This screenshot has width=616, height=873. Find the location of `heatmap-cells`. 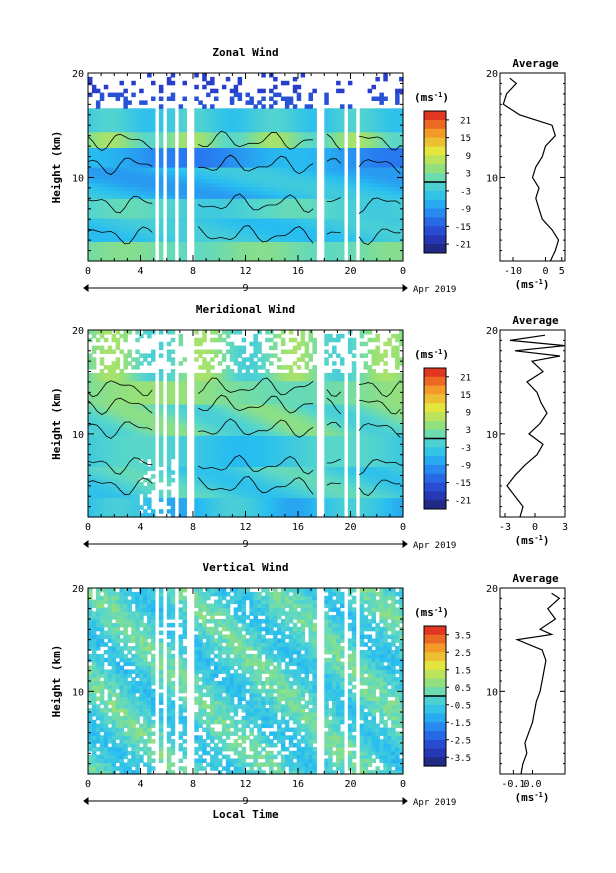

heatmap-cells is located at coordinates (246, 424).